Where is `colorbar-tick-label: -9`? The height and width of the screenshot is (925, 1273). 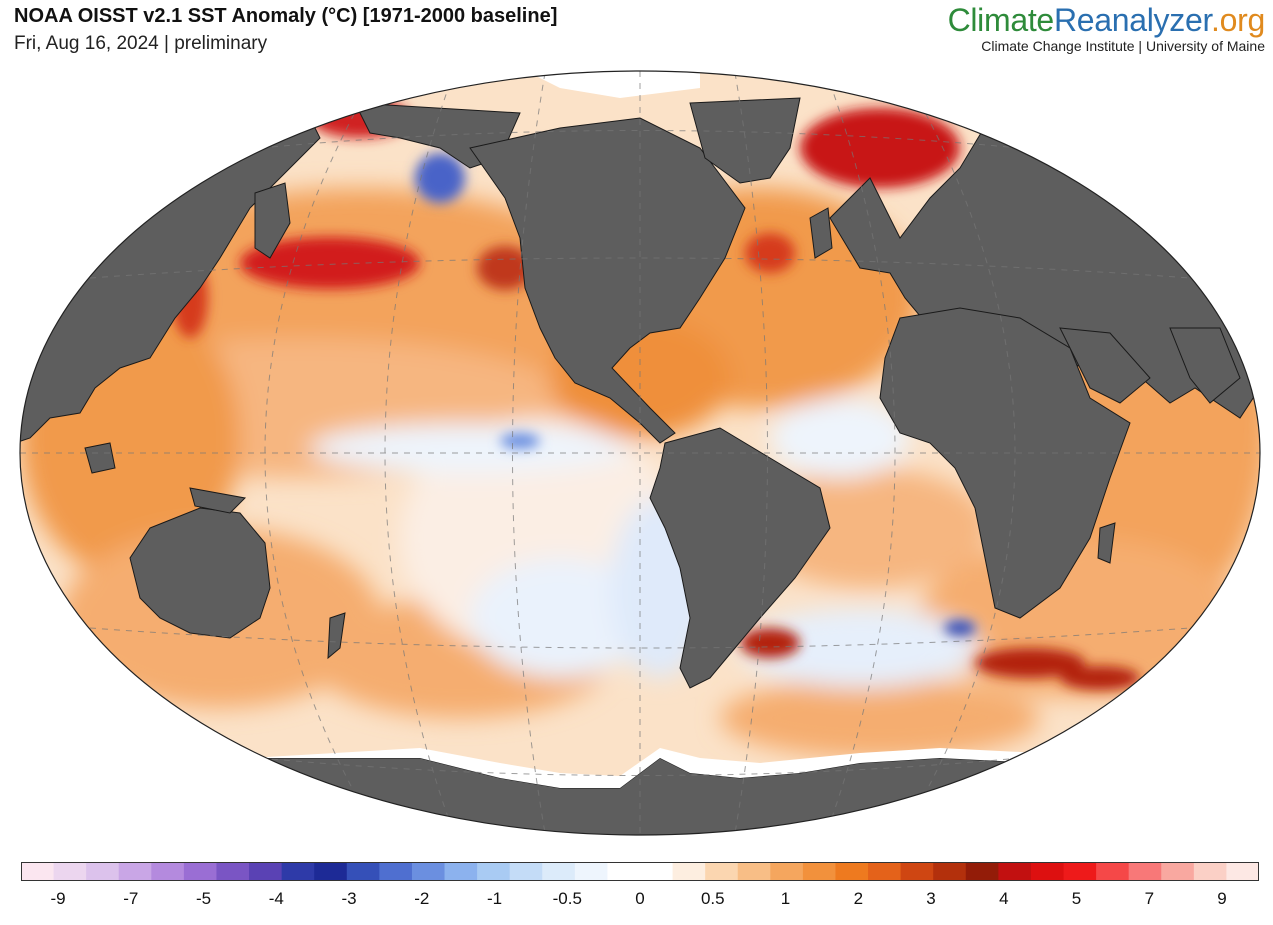
colorbar-tick-label: -9 is located at coordinates (57, 898).